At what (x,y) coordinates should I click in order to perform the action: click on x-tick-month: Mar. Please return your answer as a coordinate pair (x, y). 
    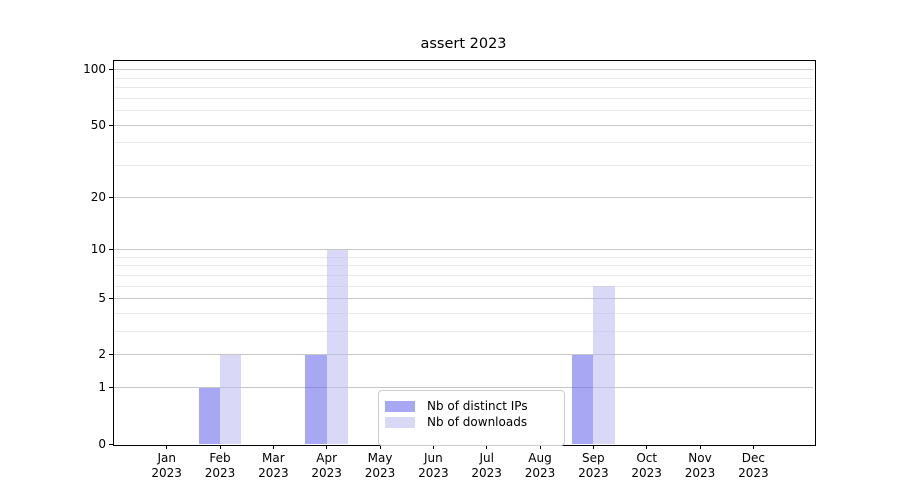
    Looking at the image, I should click on (273, 458).